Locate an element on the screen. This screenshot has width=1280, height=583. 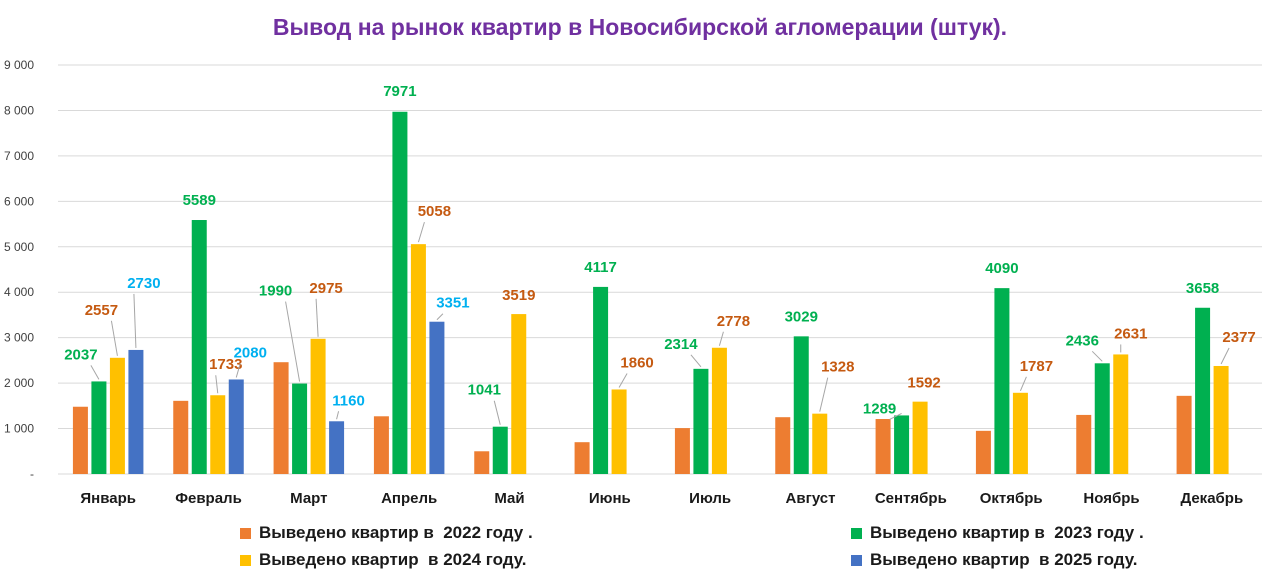
bar-Сентябрь-2 is located at coordinates (920, 437).